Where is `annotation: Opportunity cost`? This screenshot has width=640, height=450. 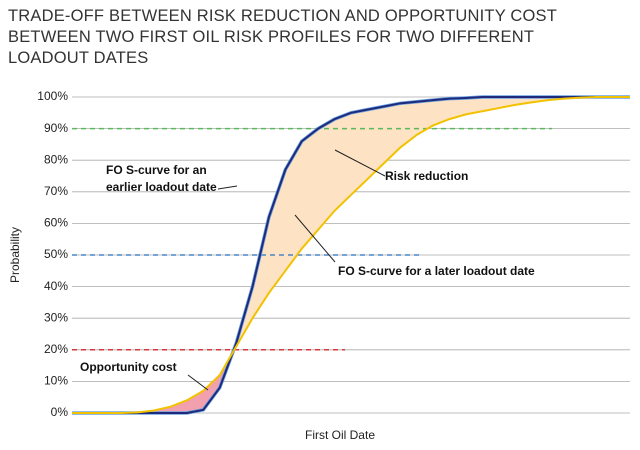 annotation: Opportunity cost is located at coordinates (128, 367).